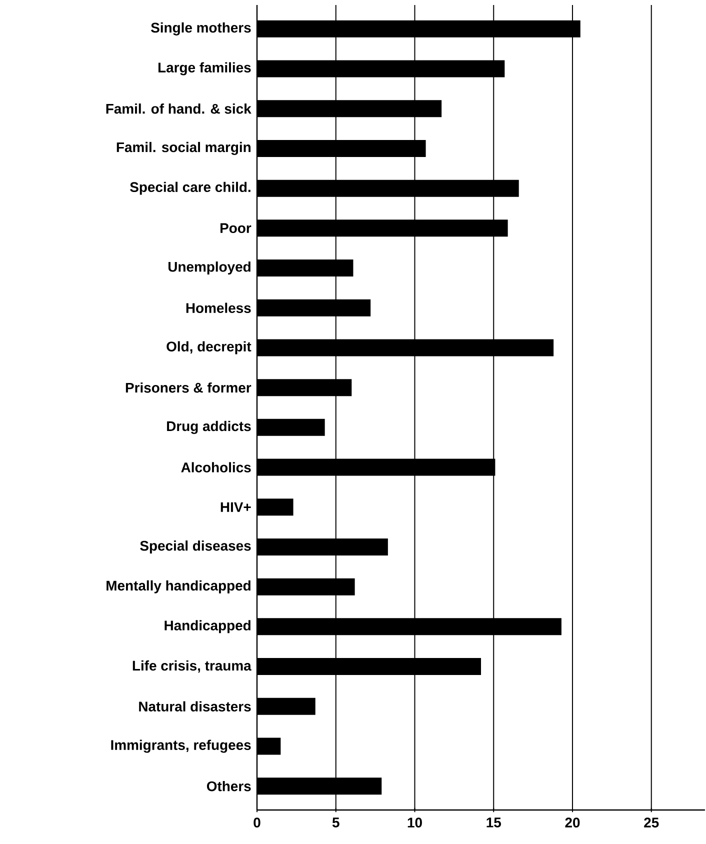  I want to click on y-tick-label: Handicapped, so click(207, 627).